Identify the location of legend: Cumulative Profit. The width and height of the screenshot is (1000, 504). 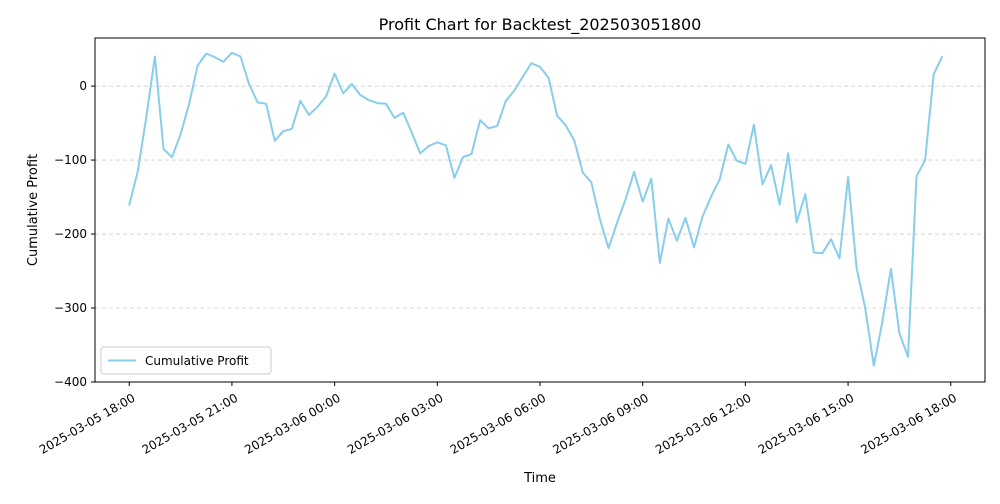
(186, 360).